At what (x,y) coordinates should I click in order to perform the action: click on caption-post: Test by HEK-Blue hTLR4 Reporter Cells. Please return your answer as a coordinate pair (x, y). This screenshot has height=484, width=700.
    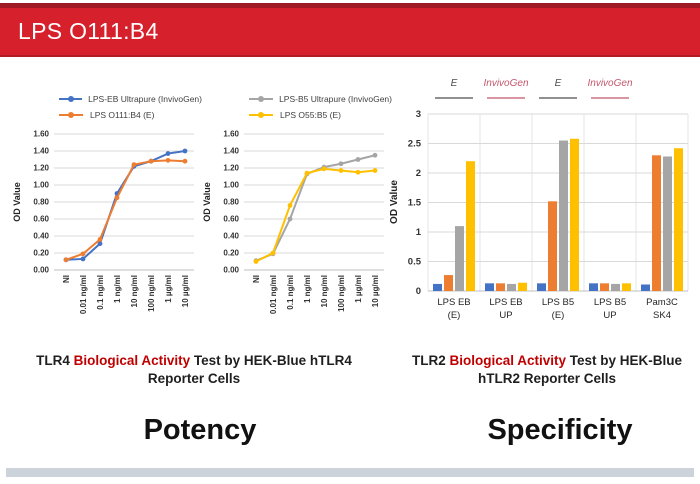
    Looking at the image, I should click on (249, 369).